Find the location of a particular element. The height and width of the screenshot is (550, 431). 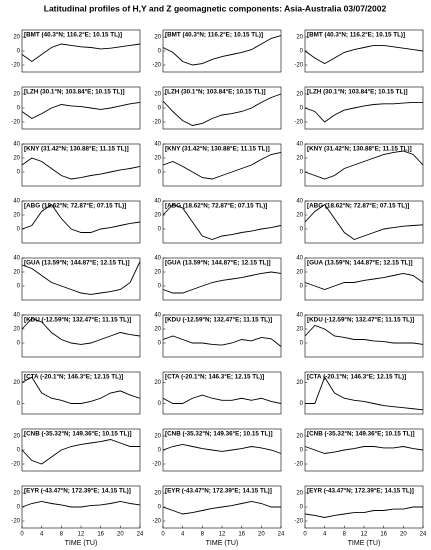

x-tick-label: 24 is located at coordinates (140, 535).